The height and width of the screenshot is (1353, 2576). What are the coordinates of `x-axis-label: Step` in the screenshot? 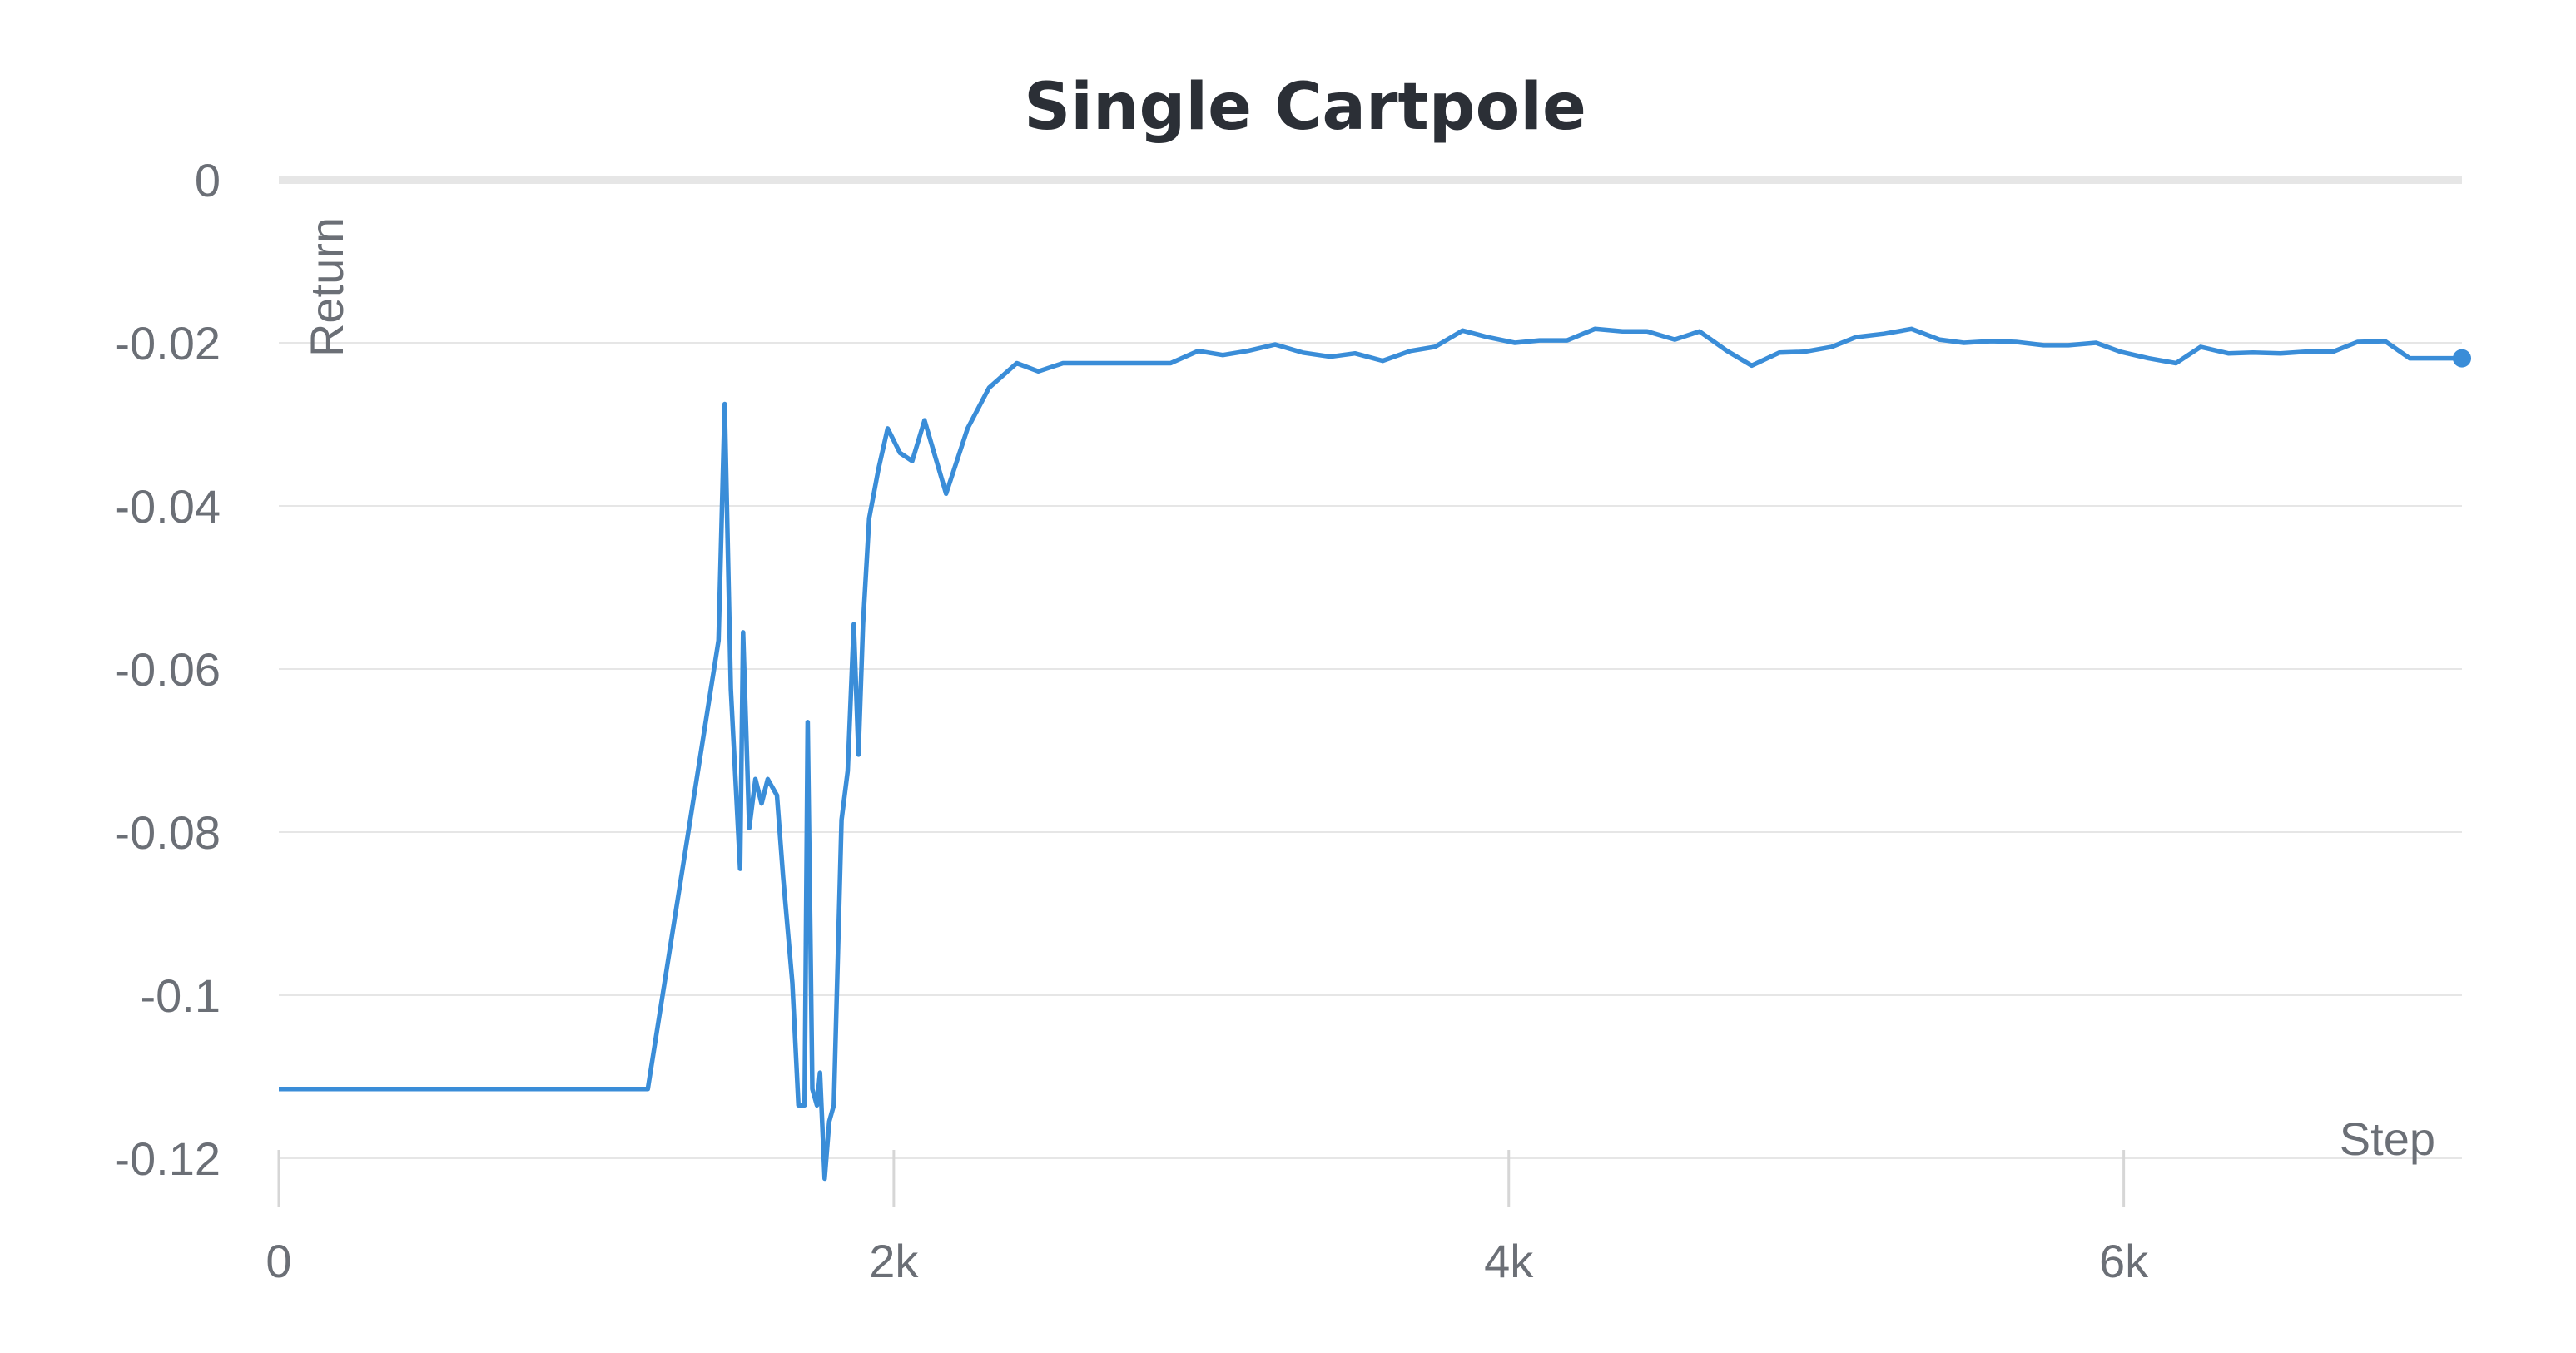 It's located at (2387, 1139).